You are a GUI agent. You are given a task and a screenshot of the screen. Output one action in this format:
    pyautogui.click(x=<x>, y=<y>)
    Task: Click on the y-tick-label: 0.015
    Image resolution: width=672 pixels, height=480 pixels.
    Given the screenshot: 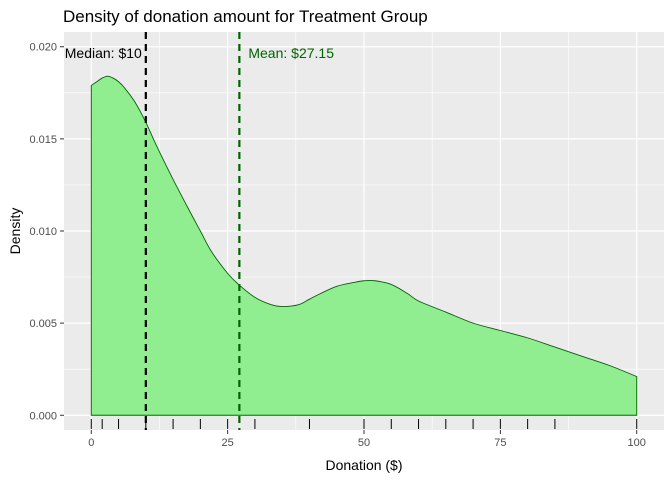 What is the action you would take?
    pyautogui.click(x=43, y=140)
    